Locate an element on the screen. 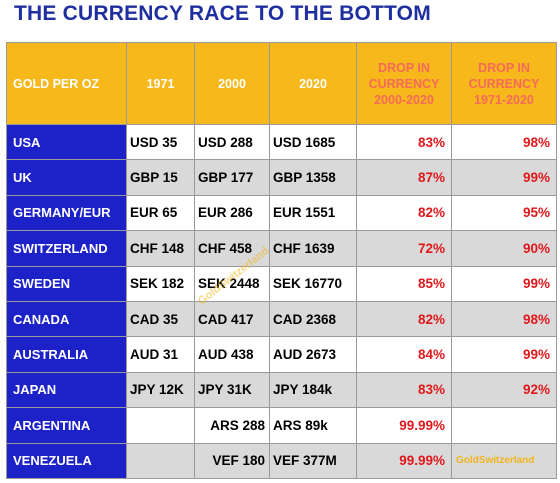 This screenshot has width=560, height=483. header-gold-per-oz: GOLD PER OZ is located at coordinates (66, 83).